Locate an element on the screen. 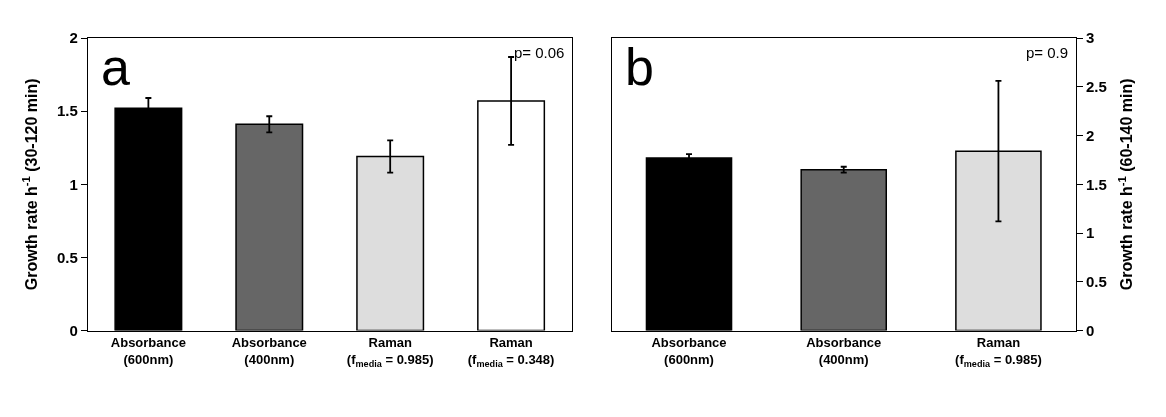 This screenshot has height=417, width=1166. y2-tick-label: 2 is located at coordinates (1090, 135).